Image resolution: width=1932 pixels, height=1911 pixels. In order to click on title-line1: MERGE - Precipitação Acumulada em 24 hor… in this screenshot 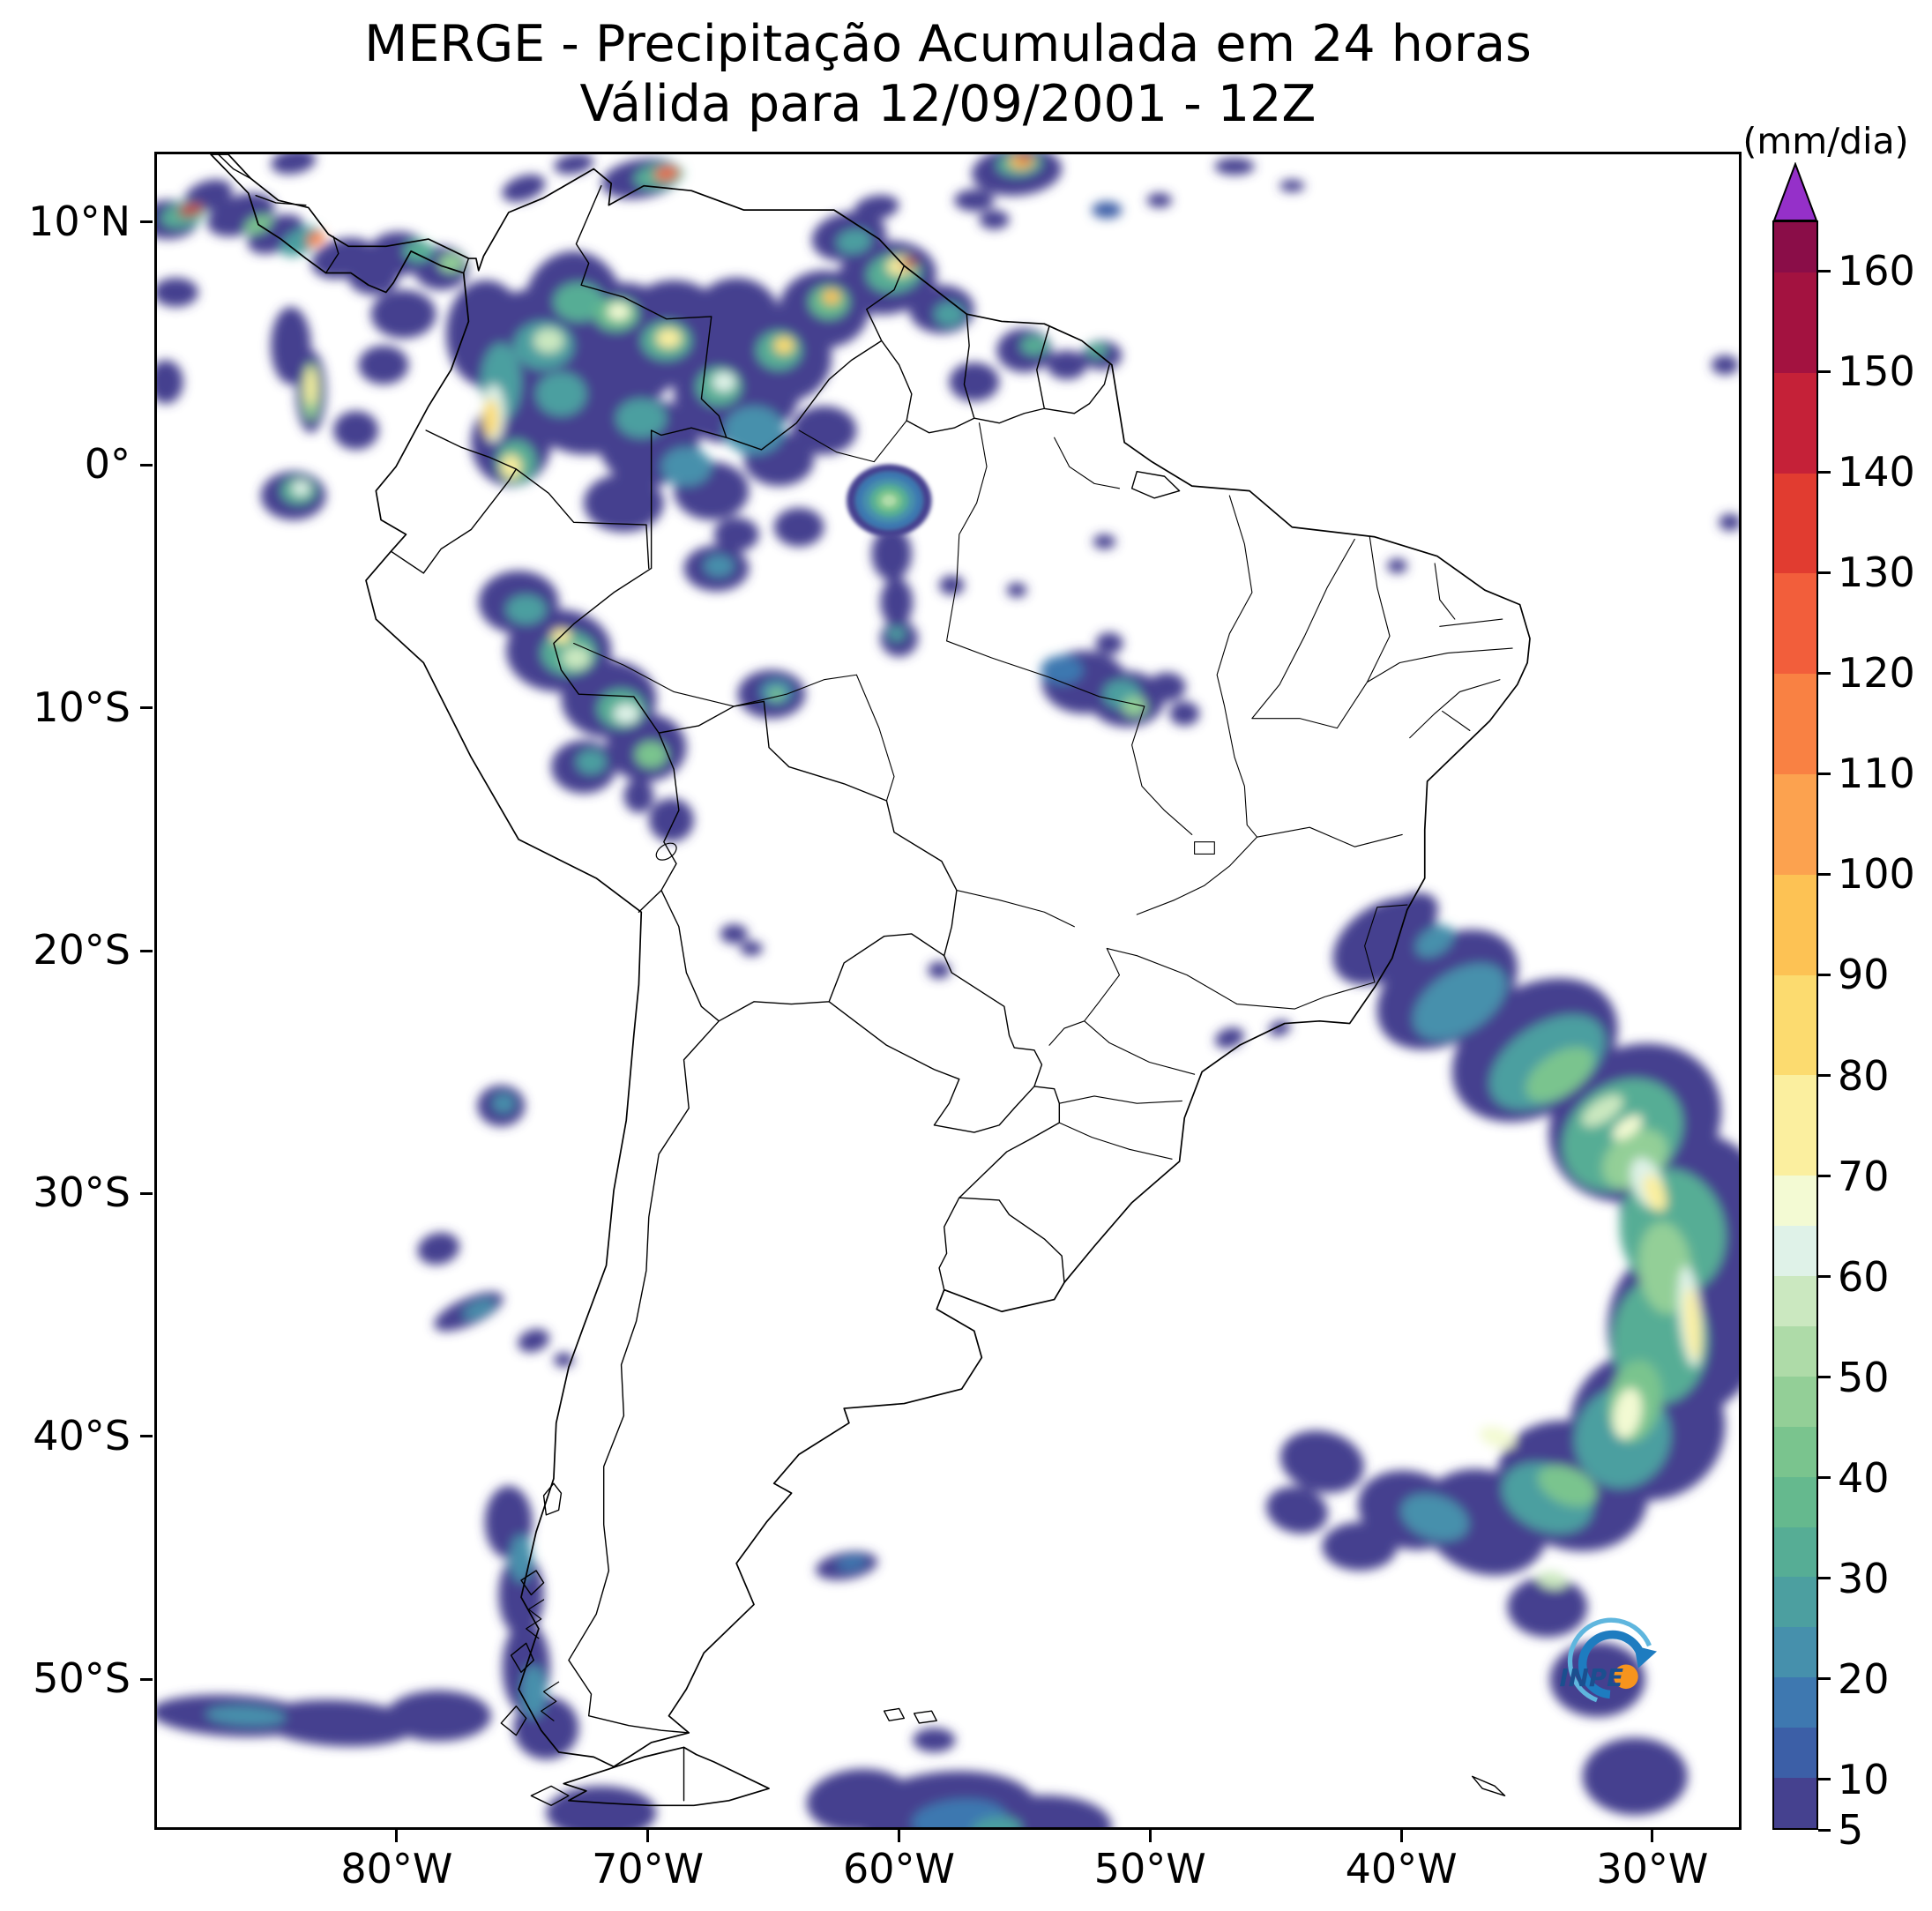, I will do `click(948, 44)`.